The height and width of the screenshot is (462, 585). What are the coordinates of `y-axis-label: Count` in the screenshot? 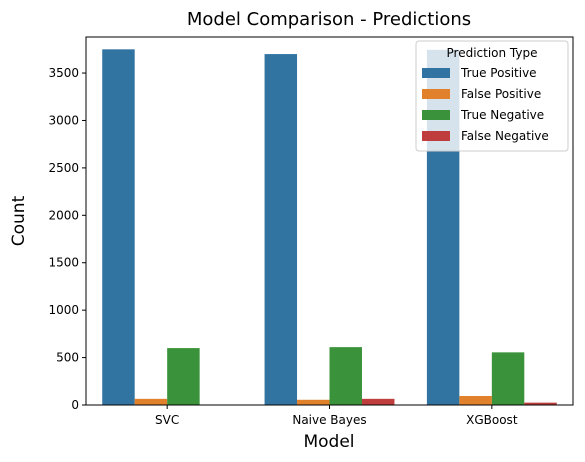 It's located at (19, 220).